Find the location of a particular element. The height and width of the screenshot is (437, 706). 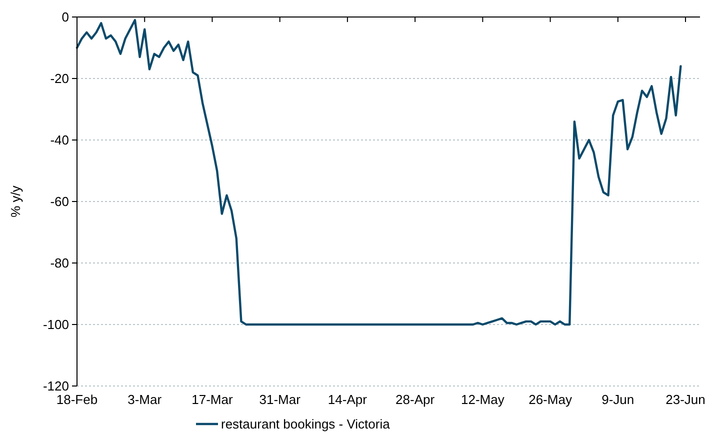

x-tick-label: 28-Apr is located at coordinates (416, 399).